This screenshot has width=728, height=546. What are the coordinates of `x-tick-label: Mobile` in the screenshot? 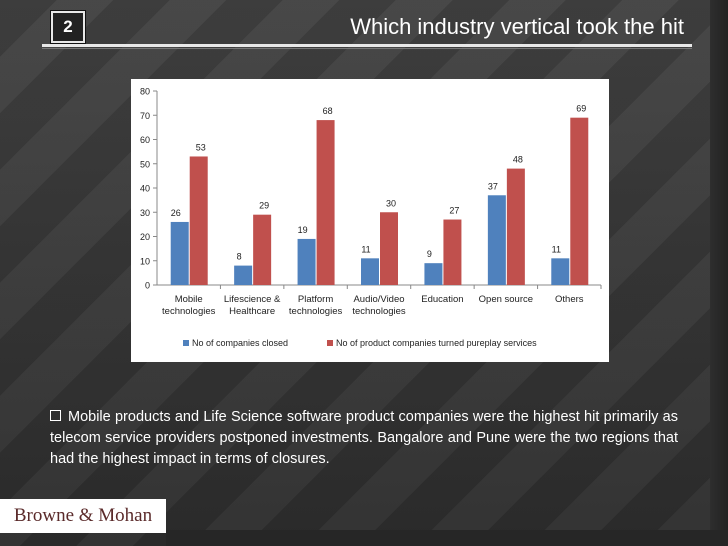 It's located at (189, 299).